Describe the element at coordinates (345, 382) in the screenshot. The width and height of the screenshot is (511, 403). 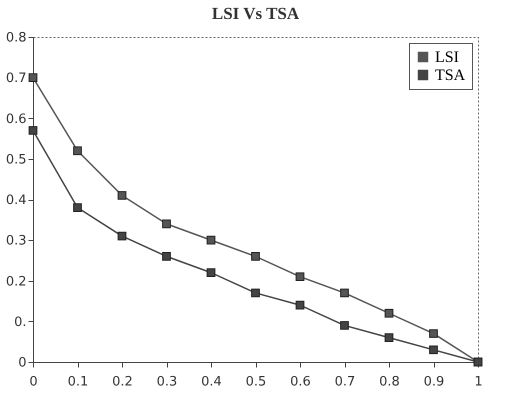
I see `x-tick-label: 0.7` at that location.